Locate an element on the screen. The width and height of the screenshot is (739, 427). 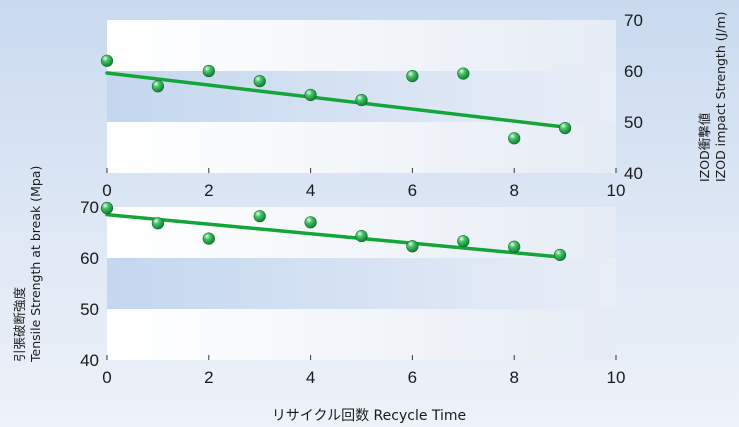
tensile-y-tick-label: 40 is located at coordinates (89, 360).